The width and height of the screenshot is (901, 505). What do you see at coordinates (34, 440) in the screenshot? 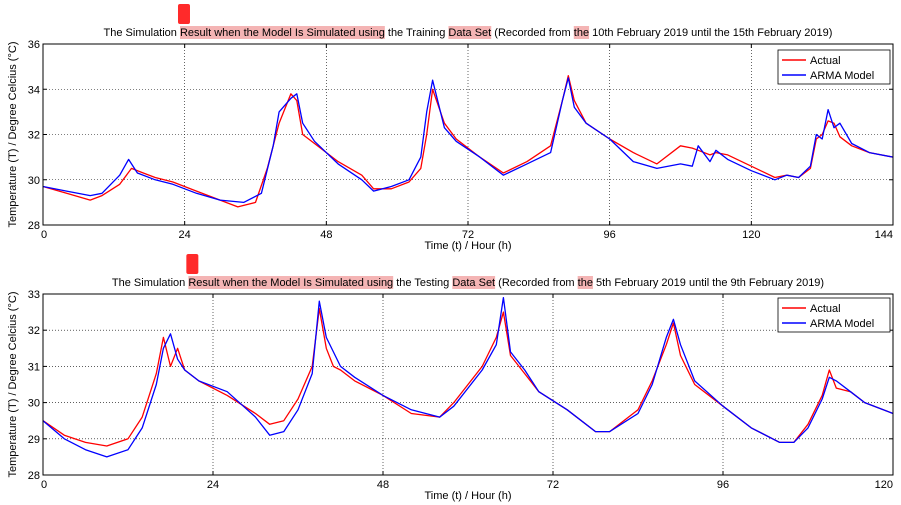
I see `y-tick-label: 29` at bounding box center [34, 440].